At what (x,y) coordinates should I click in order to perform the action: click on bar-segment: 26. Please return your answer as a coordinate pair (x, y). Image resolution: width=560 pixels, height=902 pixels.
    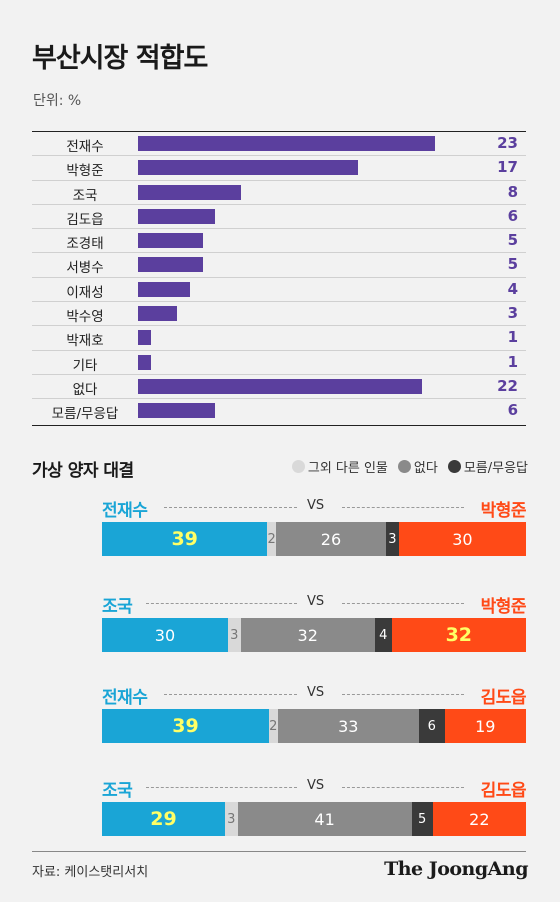
    Looking at the image, I should click on (331, 539).